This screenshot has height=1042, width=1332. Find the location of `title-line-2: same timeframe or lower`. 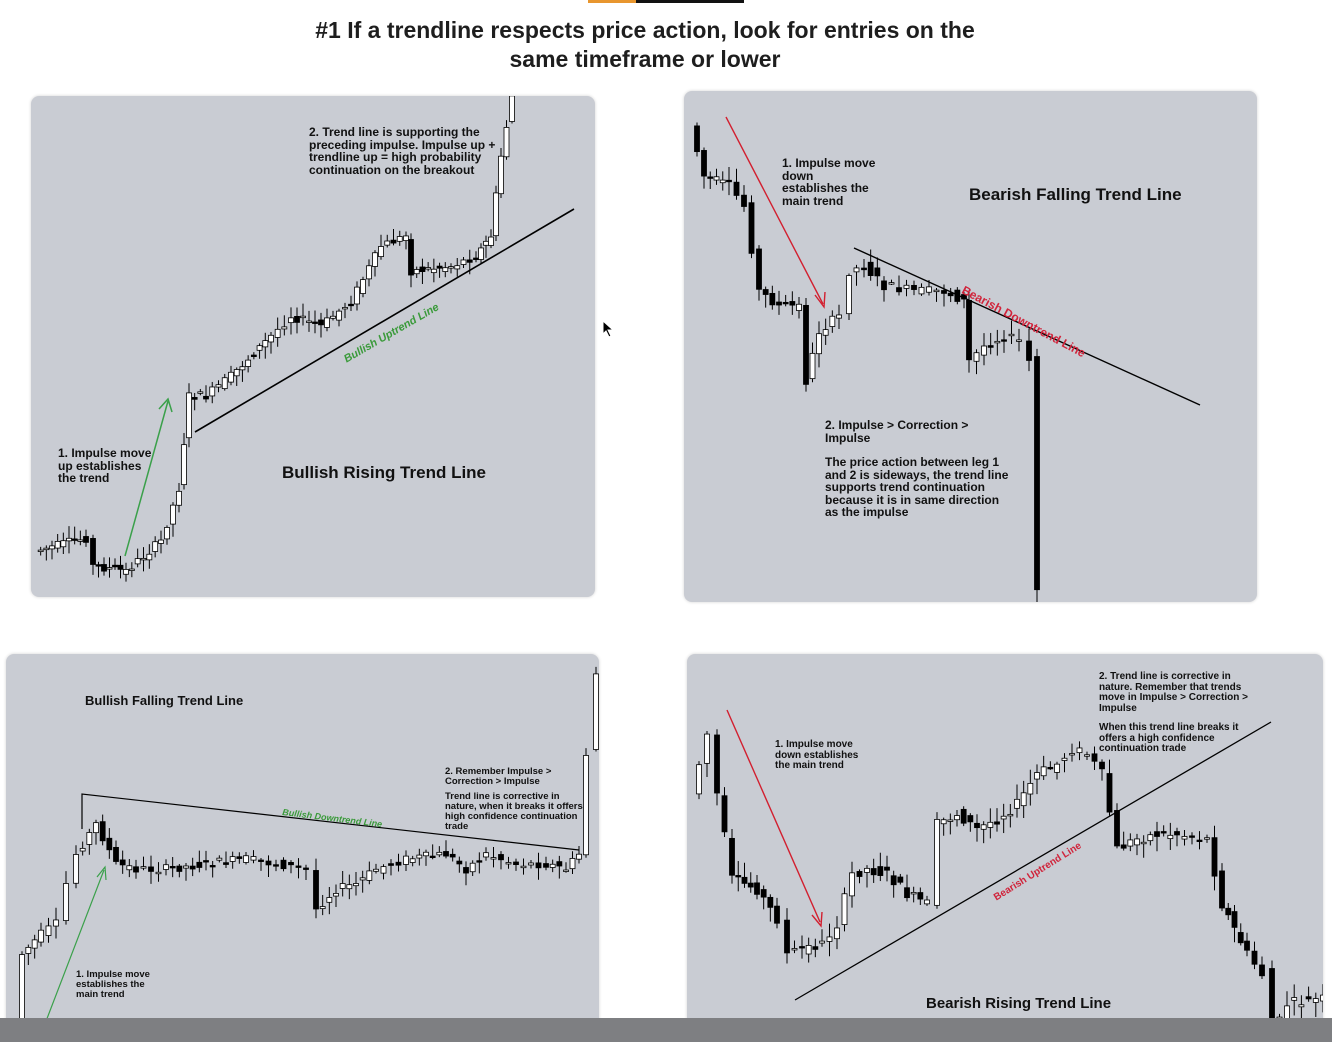

title-line-2: same timeframe or lower is located at coordinates (645, 59).